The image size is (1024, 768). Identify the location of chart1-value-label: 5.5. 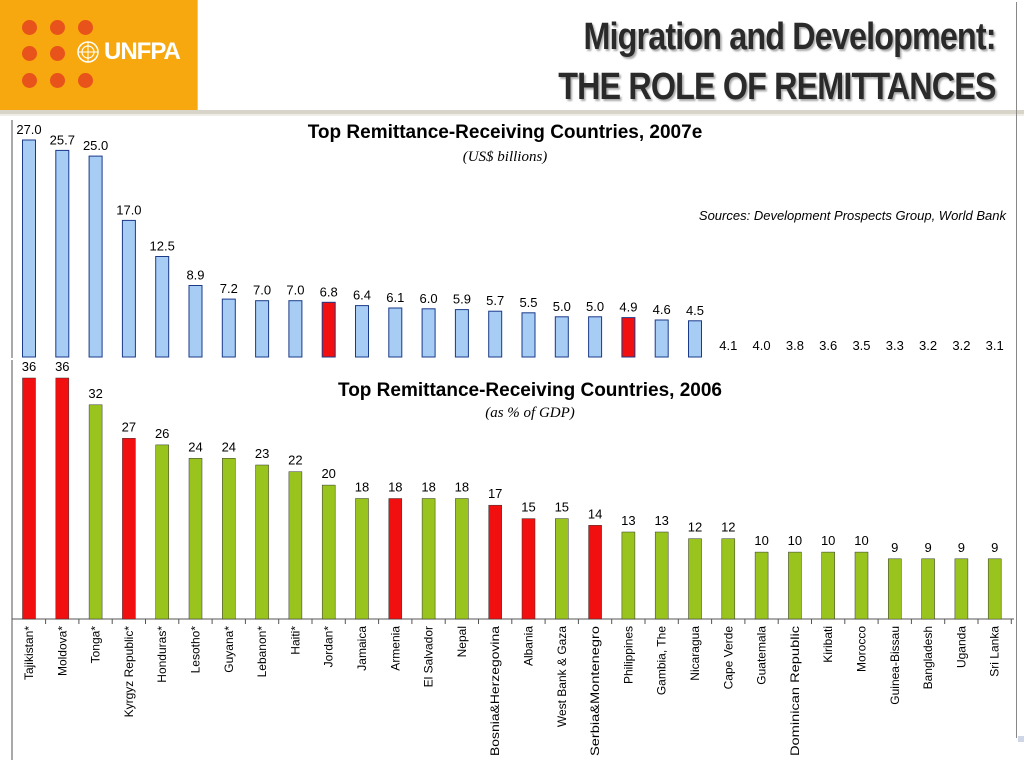
(528, 302).